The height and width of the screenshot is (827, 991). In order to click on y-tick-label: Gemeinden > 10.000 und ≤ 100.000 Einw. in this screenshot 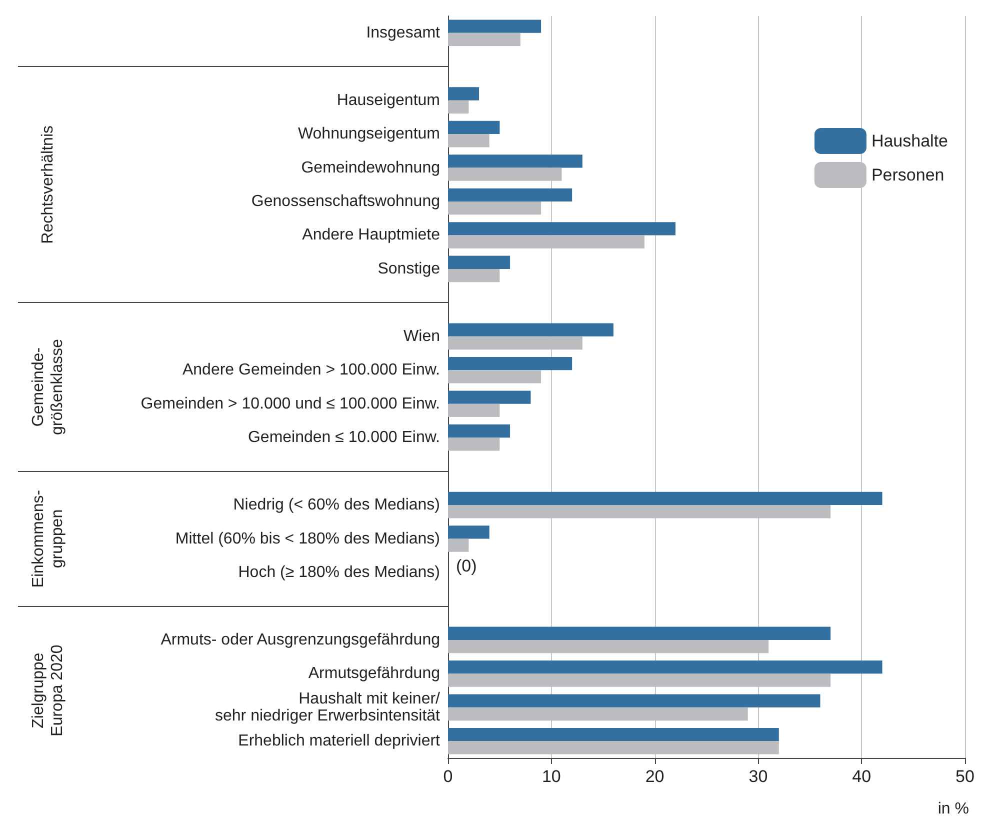, I will do `click(290, 403)`.